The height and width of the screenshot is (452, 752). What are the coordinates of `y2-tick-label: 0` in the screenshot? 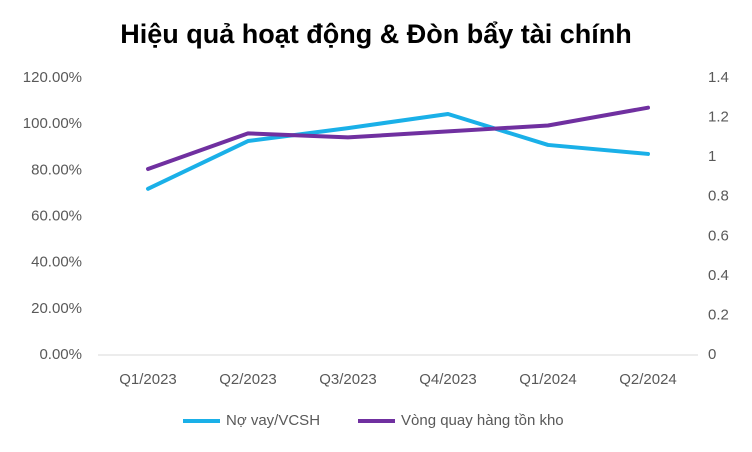 It's located at (712, 354).